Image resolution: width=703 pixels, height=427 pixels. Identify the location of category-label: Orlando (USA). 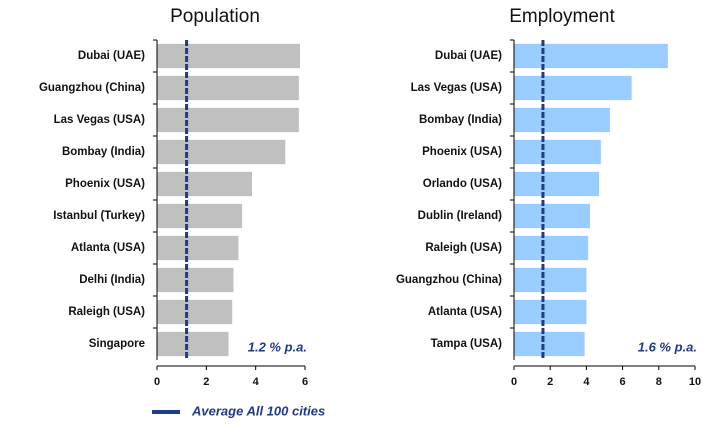
(462, 184).